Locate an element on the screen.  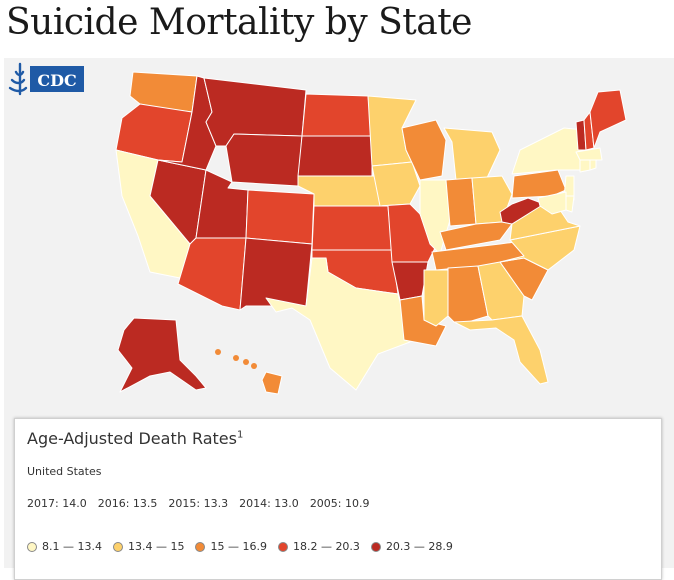
state-ma is located at coordinates (589, 154).